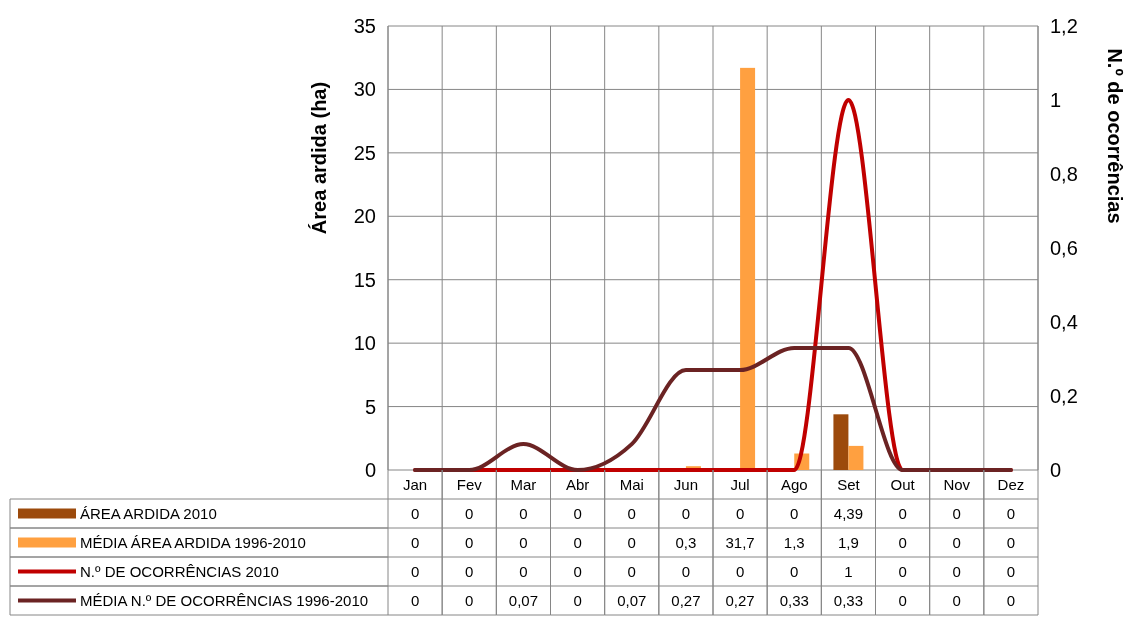 This screenshot has width=1146, height=627. What do you see at coordinates (794, 542) in the screenshot?
I see `data-label: 1,3` at bounding box center [794, 542].